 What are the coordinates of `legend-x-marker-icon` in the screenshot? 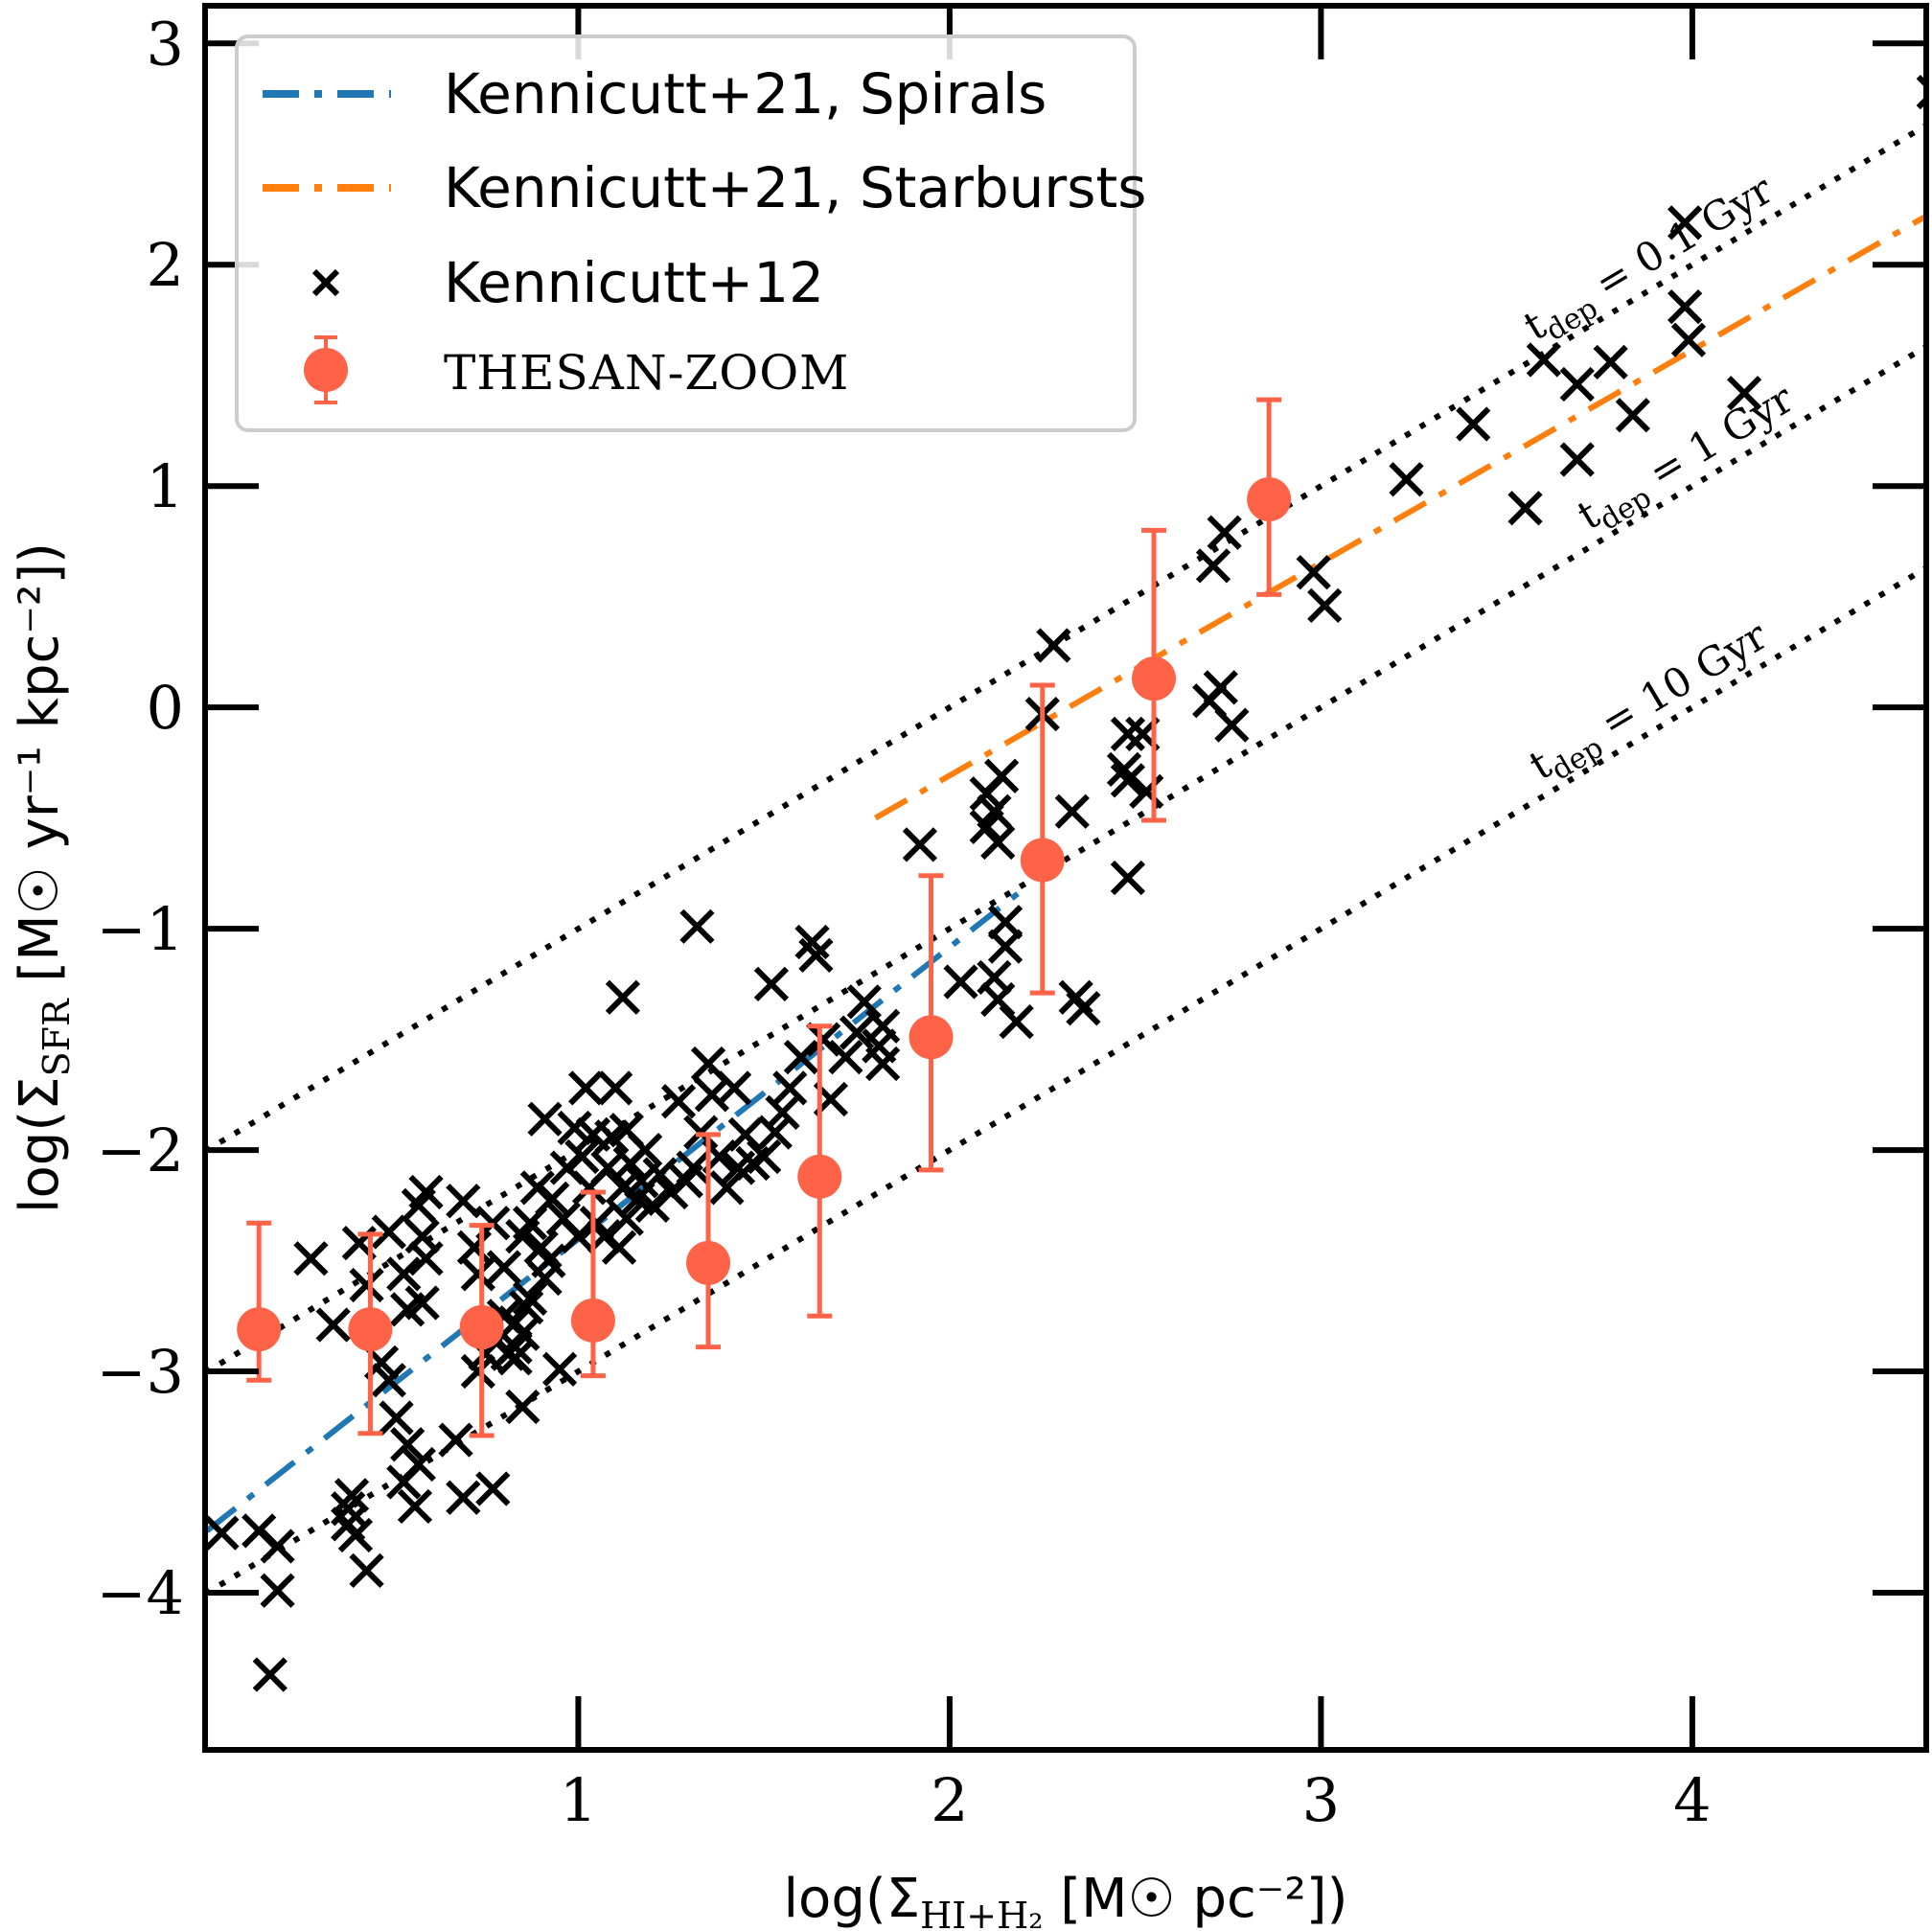 It's located at (325, 282).